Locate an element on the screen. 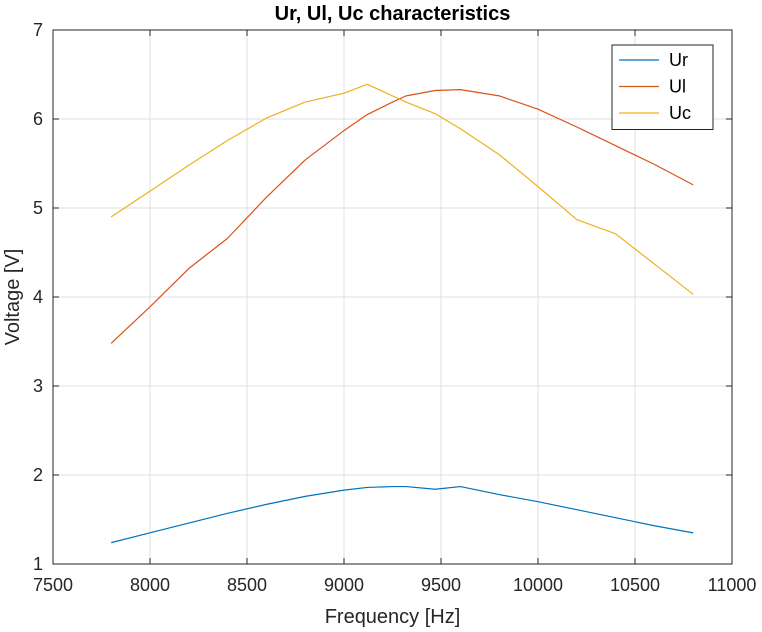 The height and width of the screenshot is (632, 762). x-axis-label: Frequency [Hz] is located at coordinates (393, 617).